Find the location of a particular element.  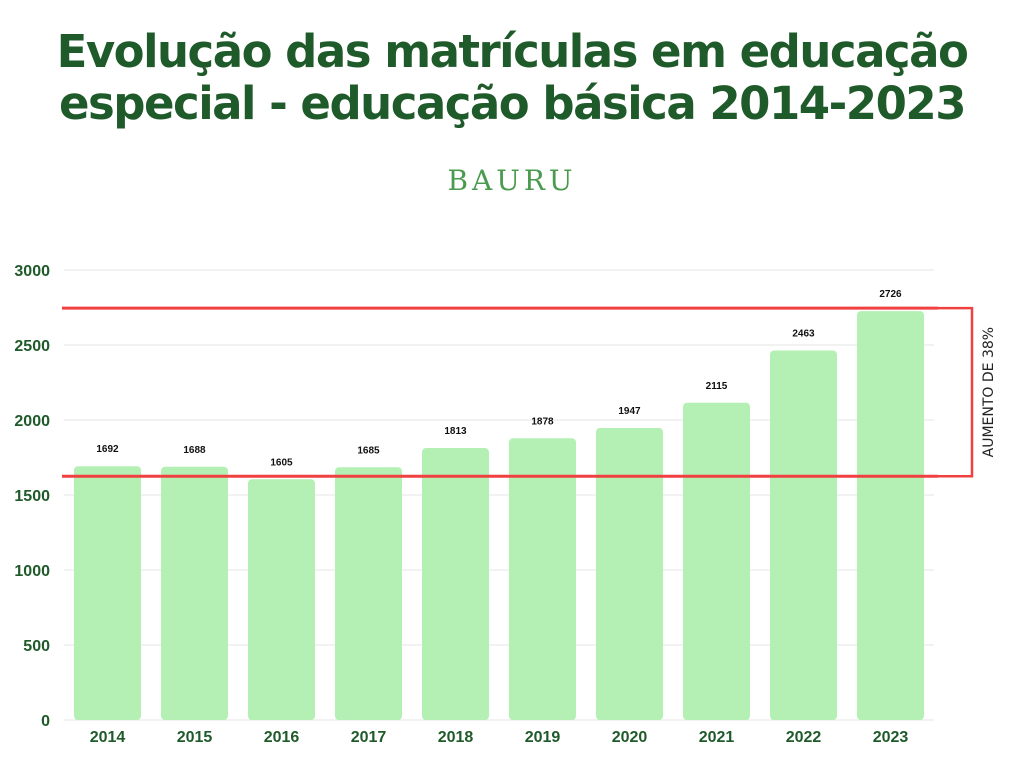

x-tick-label: 2022 is located at coordinates (804, 737).